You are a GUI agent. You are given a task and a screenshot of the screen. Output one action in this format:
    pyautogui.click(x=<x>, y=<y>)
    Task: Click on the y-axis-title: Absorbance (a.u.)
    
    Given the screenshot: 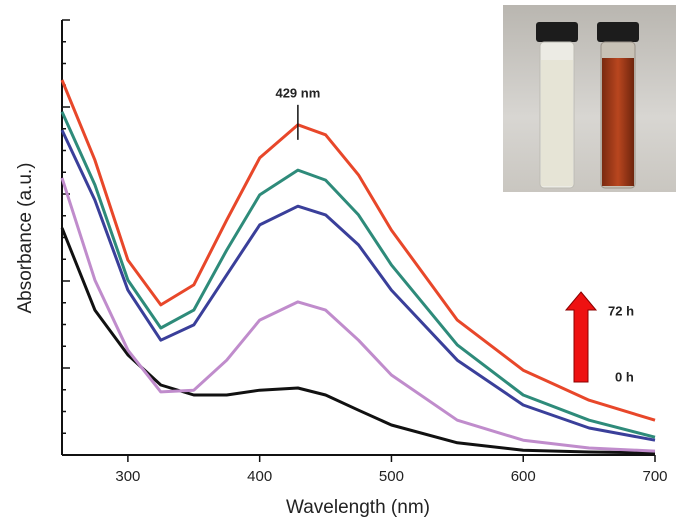 What is the action you would take?
    pyautogui.click(x=25, y=237)
    